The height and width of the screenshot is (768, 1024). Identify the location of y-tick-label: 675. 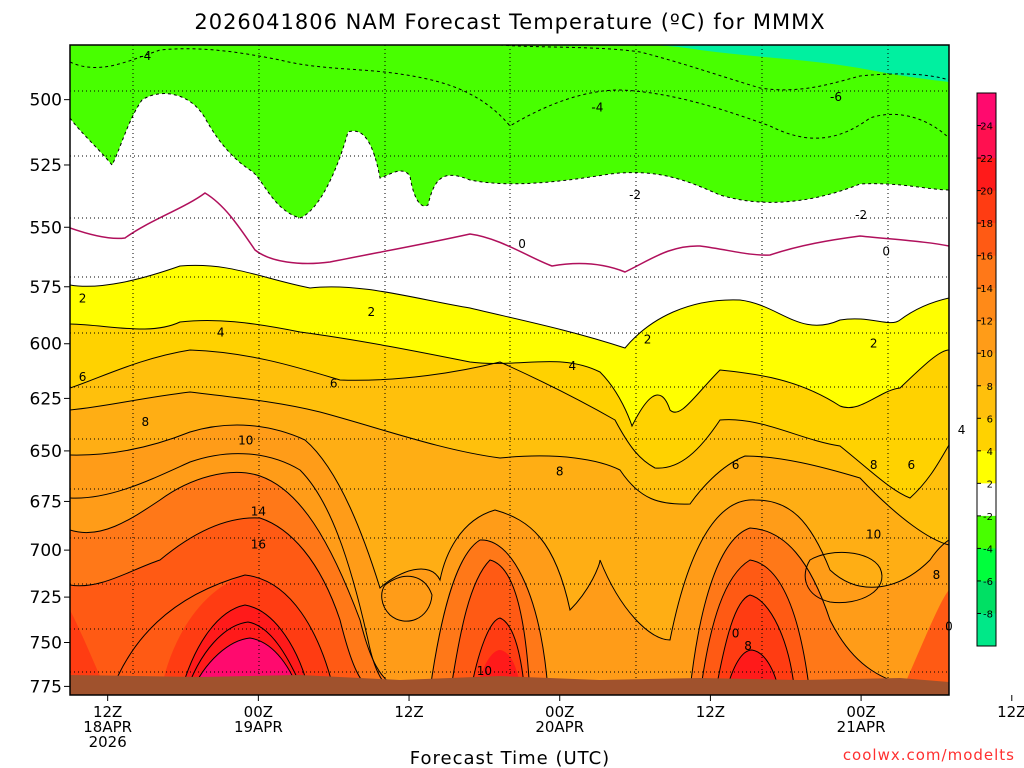
(46, 502).